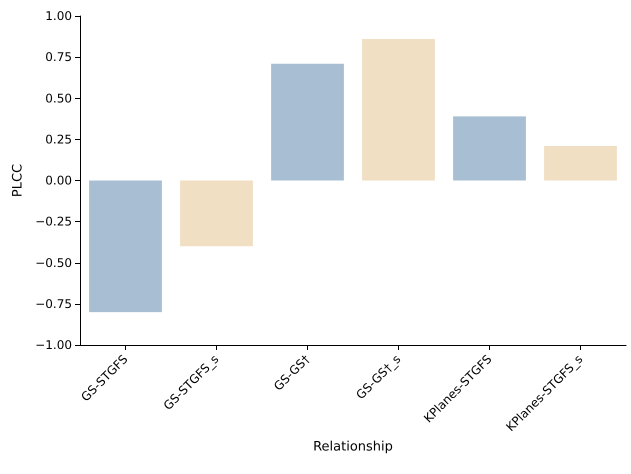 This screenshot has width=631, height=474. What do you see at coordinates (53, 221) in the screenshot?
I see `y-tick-label: −0.25` at bounding box center [53, 221].